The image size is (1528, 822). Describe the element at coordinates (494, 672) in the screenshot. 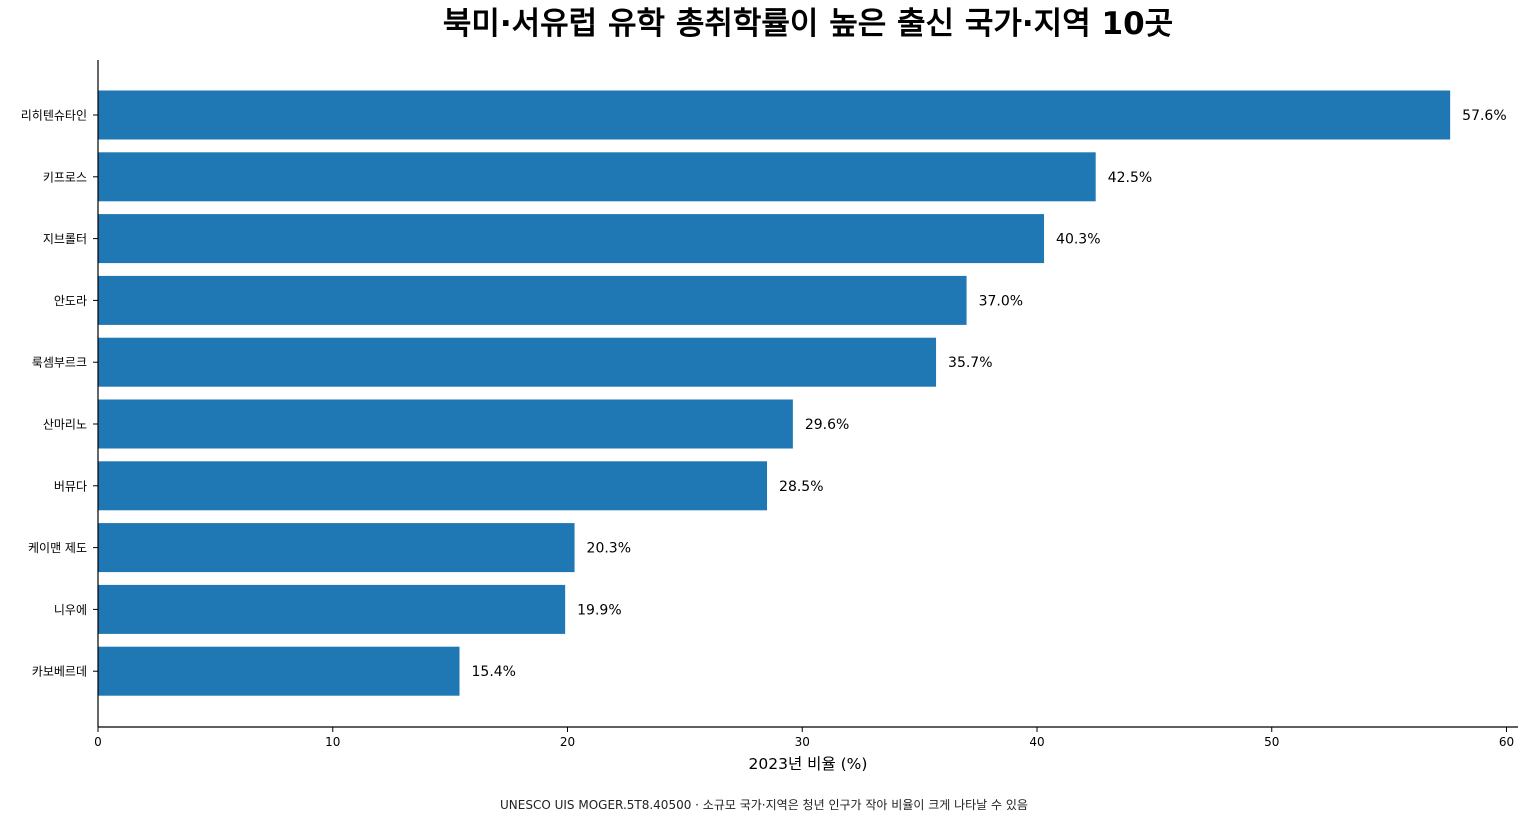

I see `data-label: 15.4%` at that location.